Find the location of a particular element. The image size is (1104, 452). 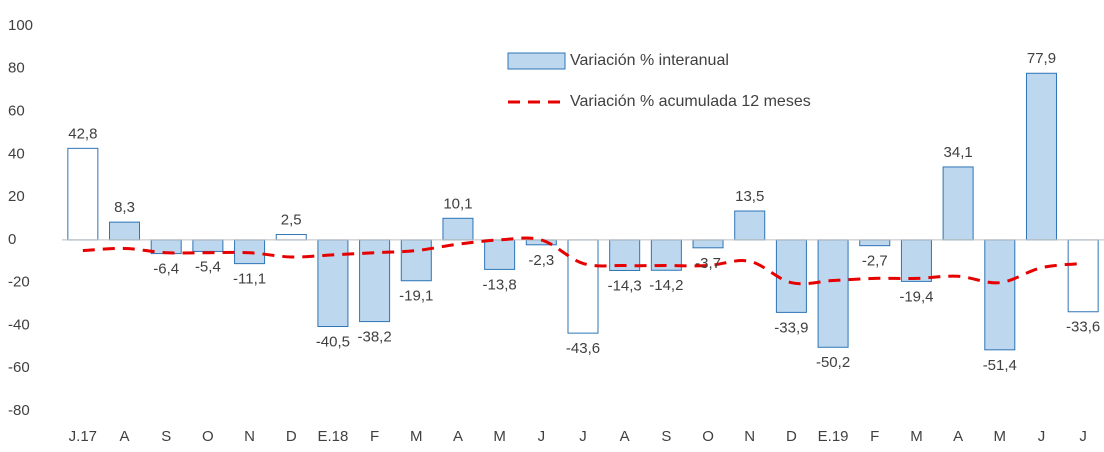

y-tick-label: 100 is located at coordinates (20, 25).